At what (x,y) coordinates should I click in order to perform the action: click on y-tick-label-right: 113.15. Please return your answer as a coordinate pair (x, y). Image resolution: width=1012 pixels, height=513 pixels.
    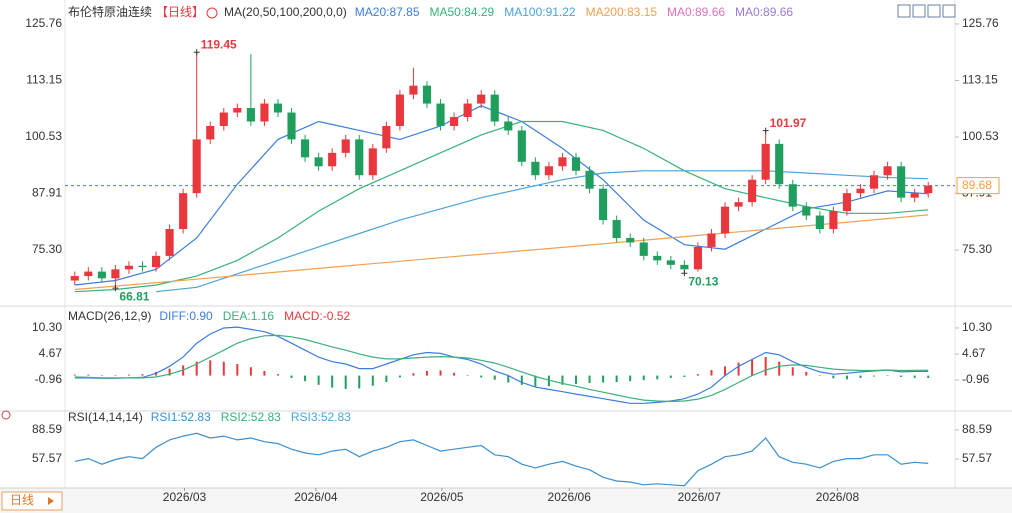
    Looking at the image, I should click on (980, 80).